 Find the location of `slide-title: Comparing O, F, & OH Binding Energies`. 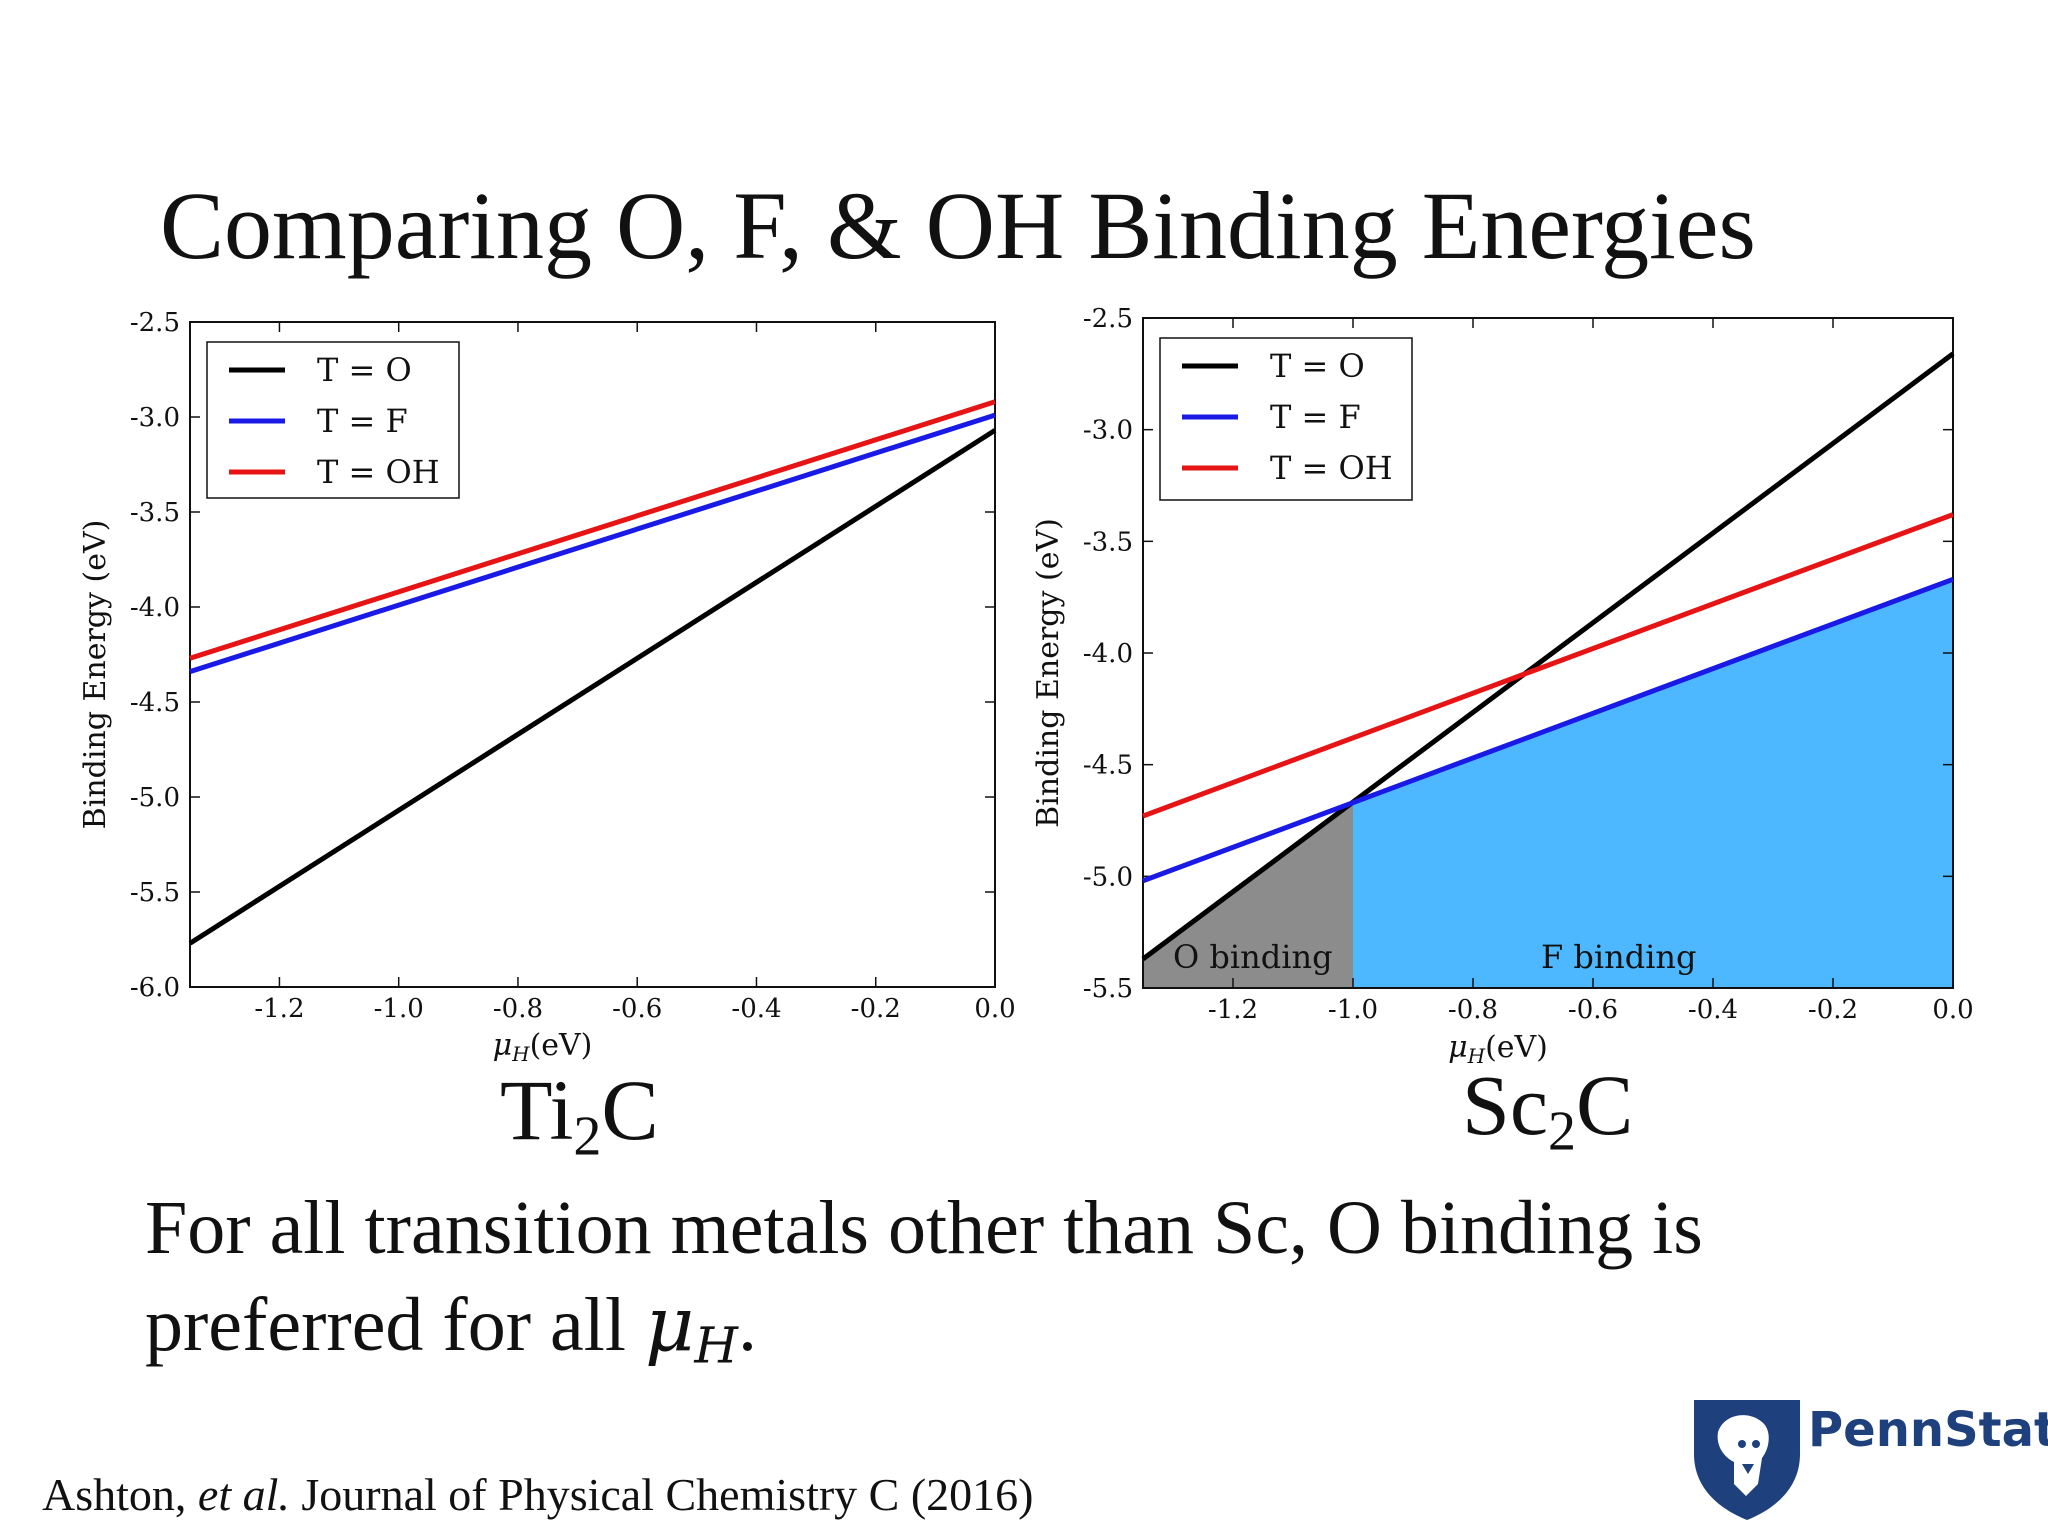

slide-title: Comparing O, F, & OH Binding Energies is located at coordinates (958, 225).